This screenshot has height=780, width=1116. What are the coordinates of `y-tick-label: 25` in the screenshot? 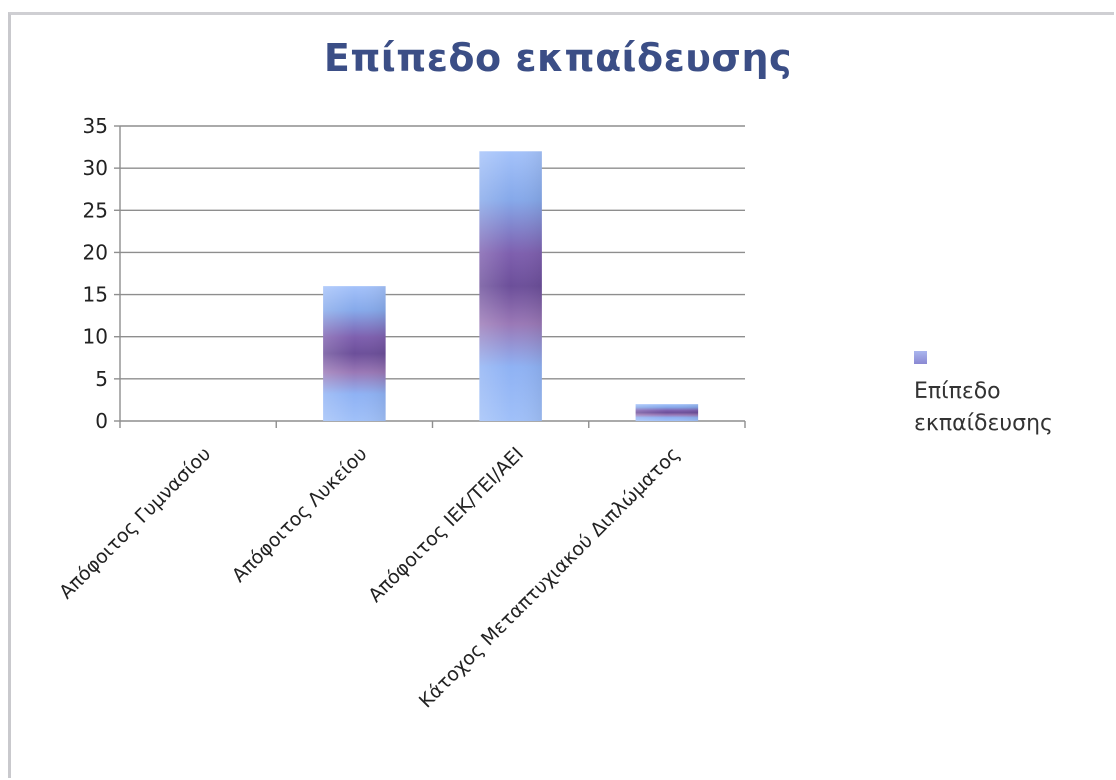 It's located at (95, 210).